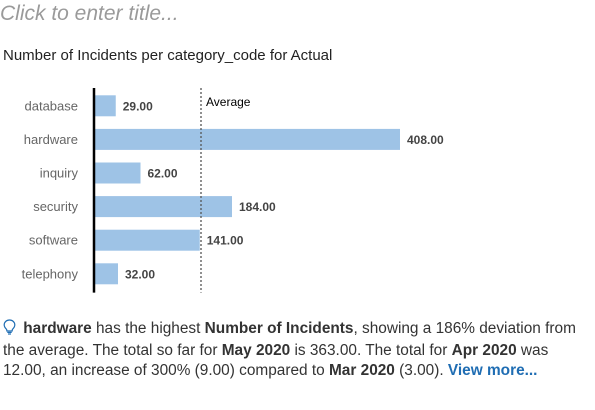 This screenshot has height=410, width=595. I want to click on category-label: database, so click(52, 105).